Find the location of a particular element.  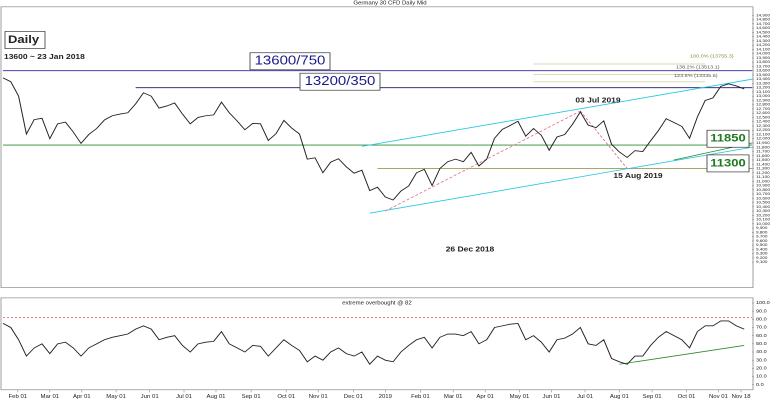

y-tick-label: 13,400 is located at coordinates (763, 79).